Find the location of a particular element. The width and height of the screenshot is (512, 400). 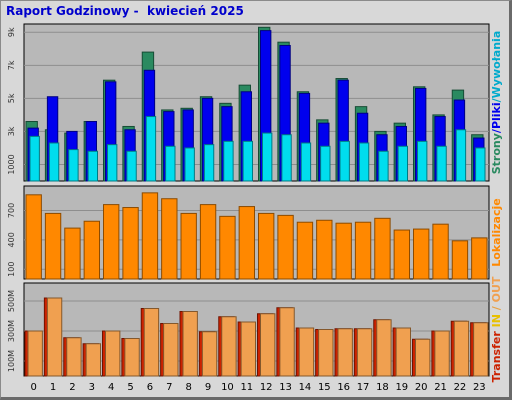

y-tick-label-hits: 3k is located at coordinates (11, 131).